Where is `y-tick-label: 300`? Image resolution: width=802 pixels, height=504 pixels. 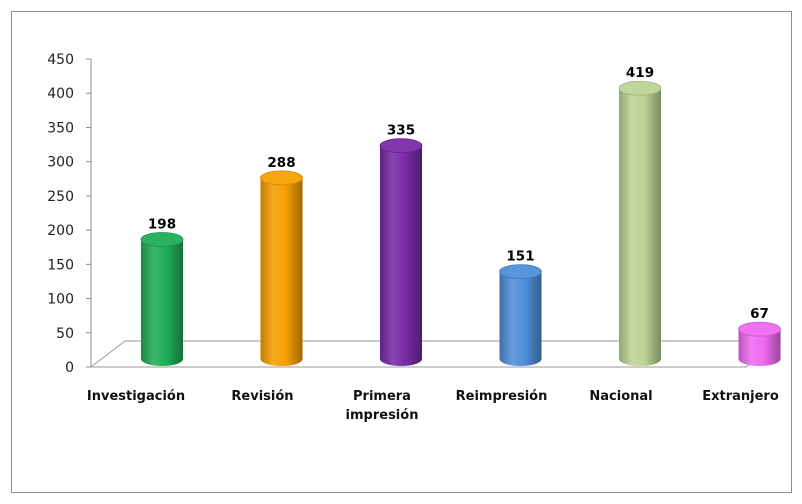 y-tick-label: 300 is located at coordinates (60, 163).